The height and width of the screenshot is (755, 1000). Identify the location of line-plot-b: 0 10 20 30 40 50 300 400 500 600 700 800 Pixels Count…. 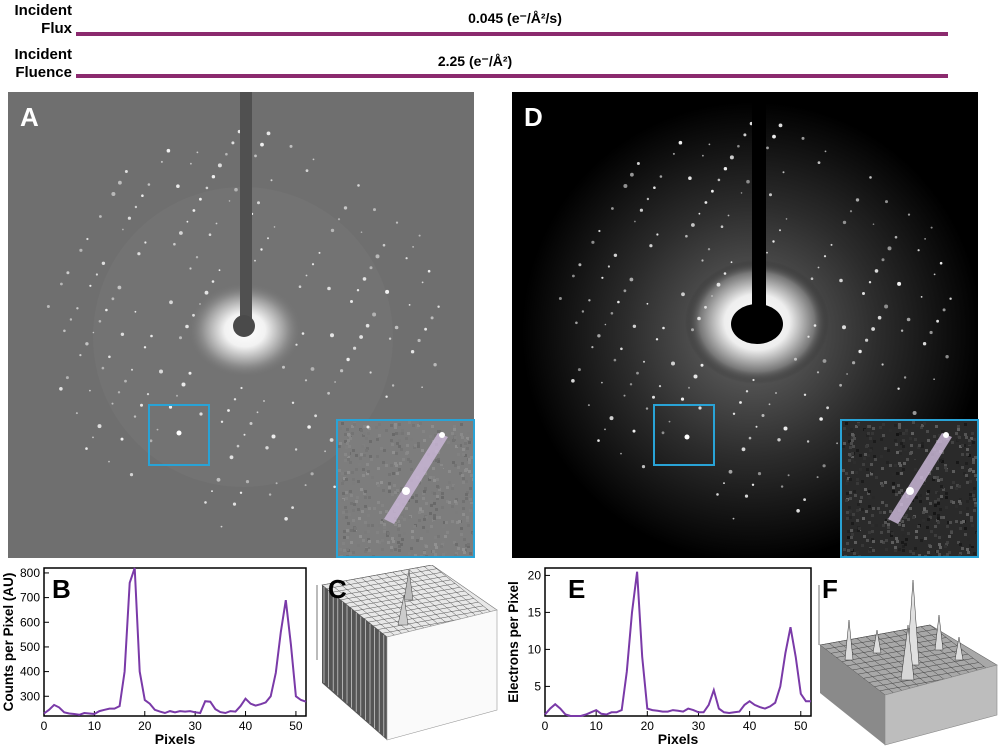
(154, 656).